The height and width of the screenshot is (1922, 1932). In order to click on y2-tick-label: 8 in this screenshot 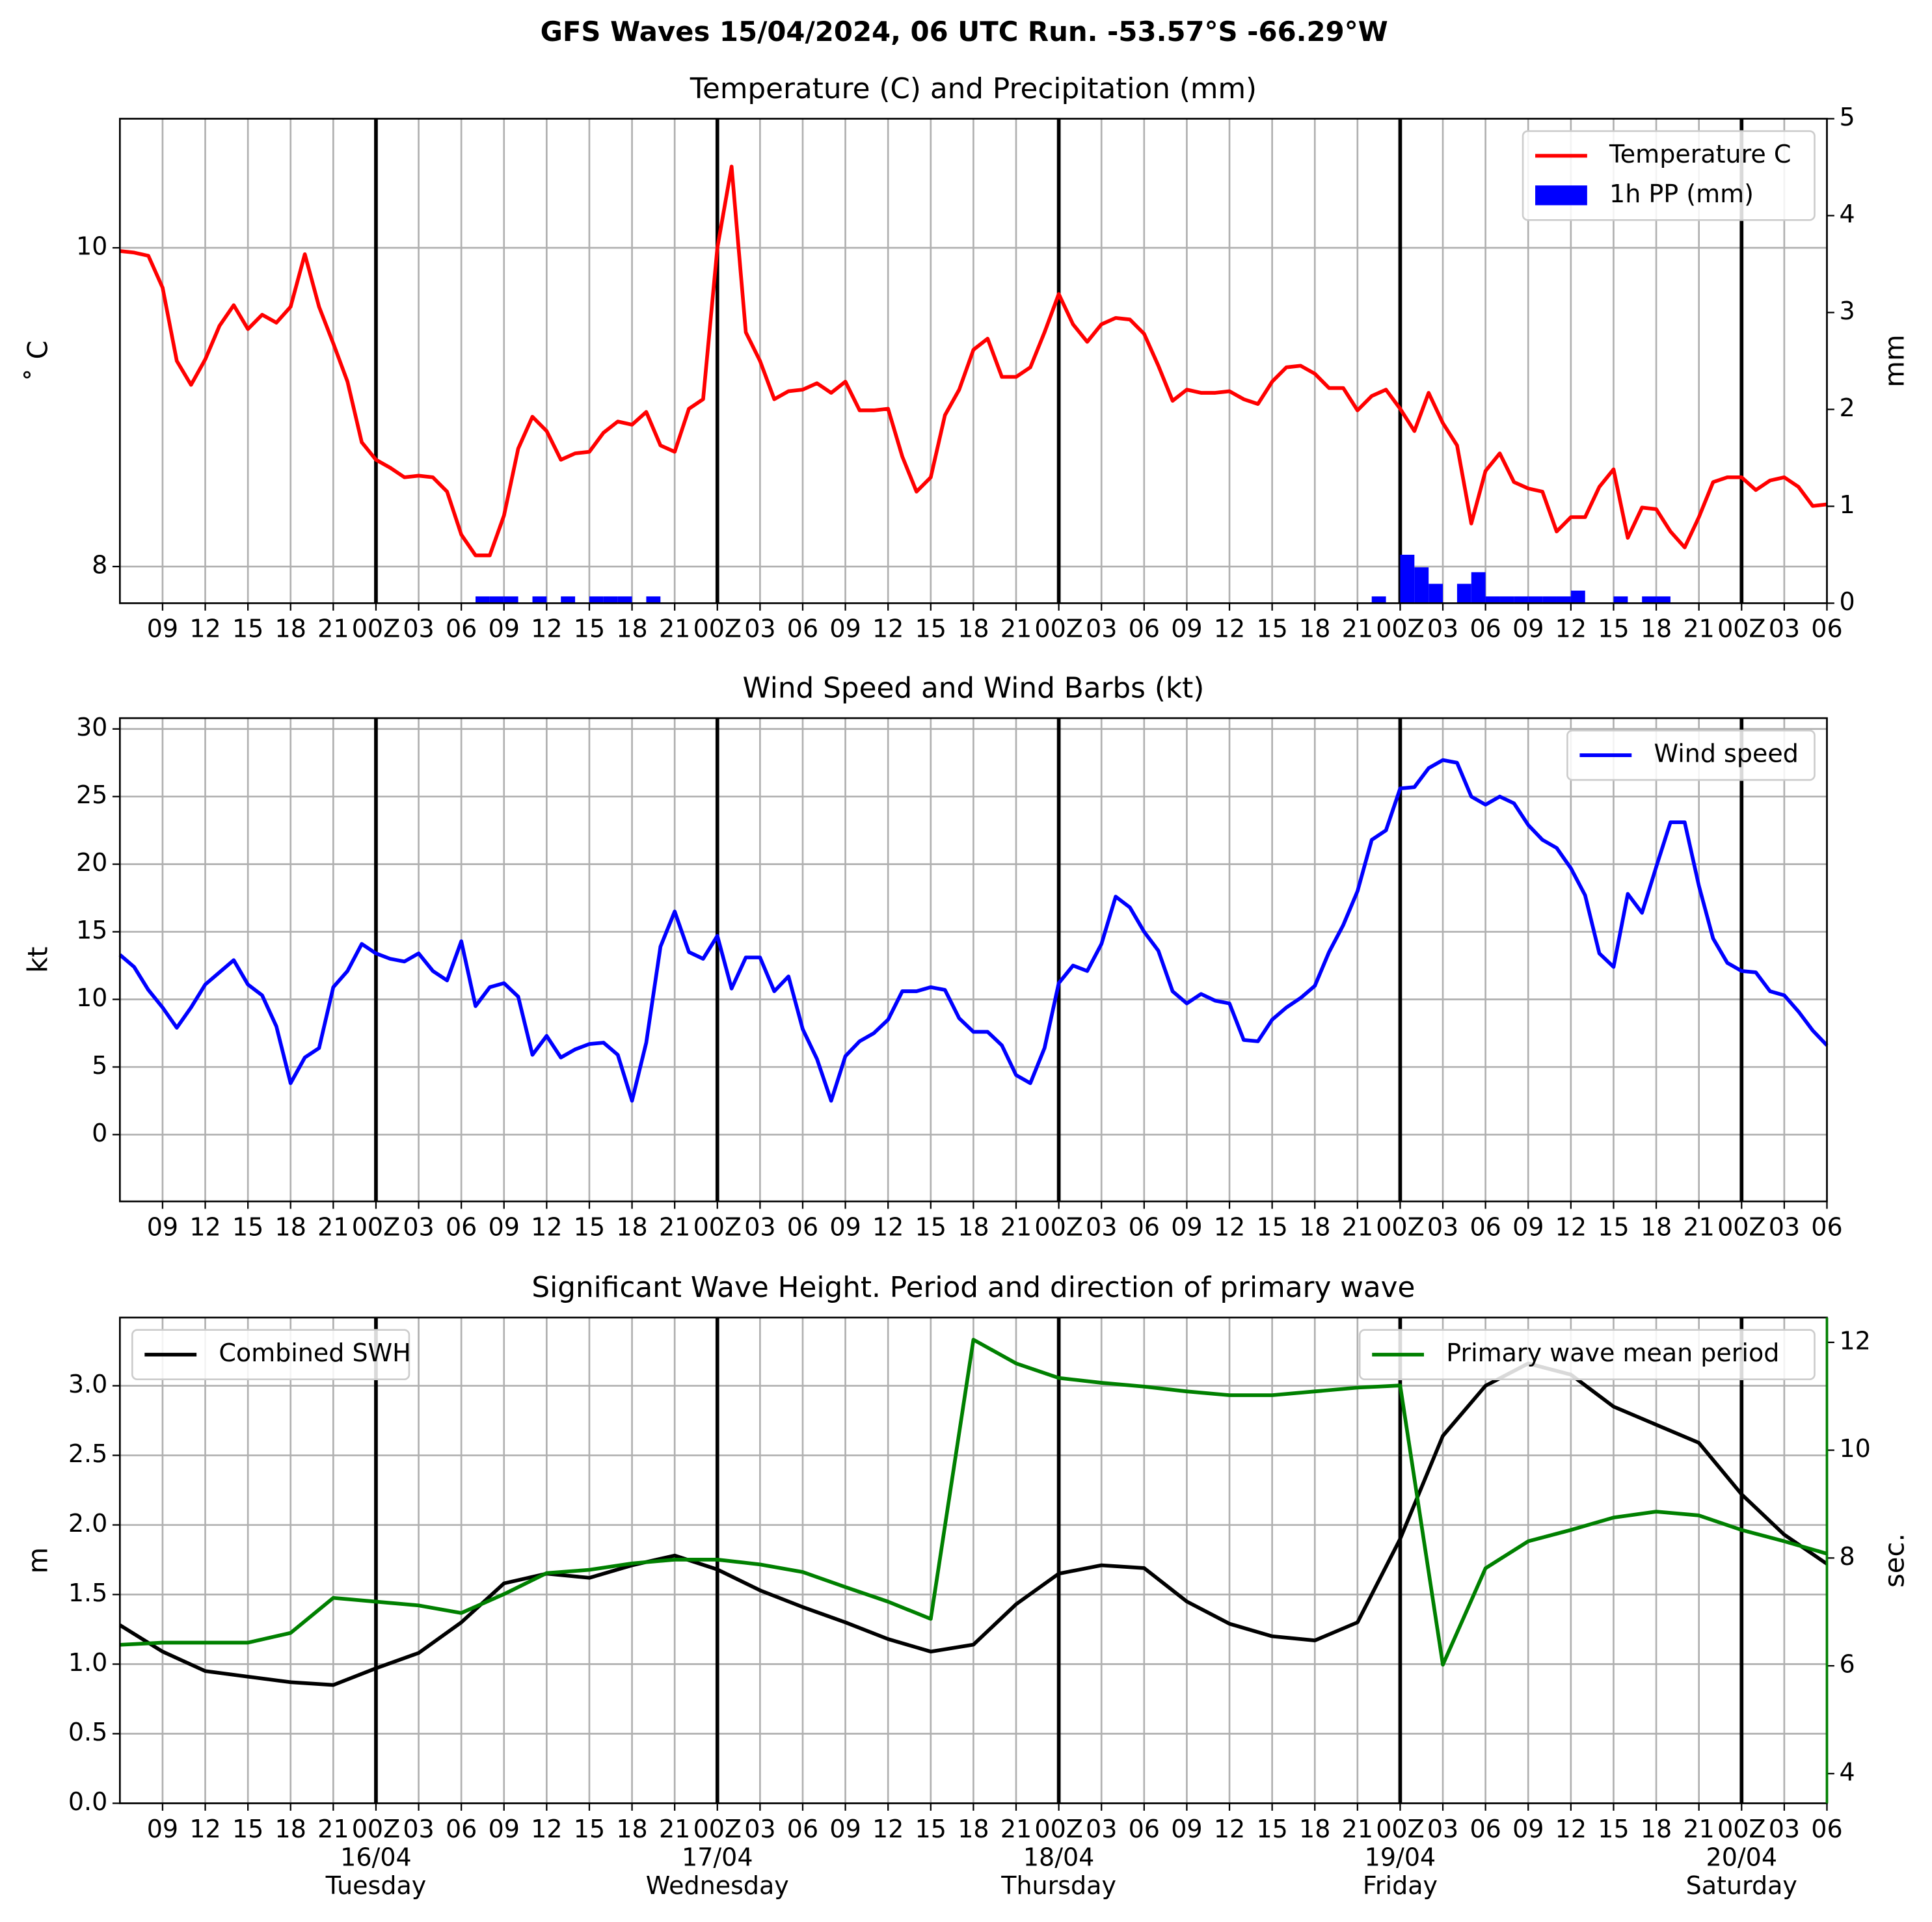, I will do `click(1847, 1556)`.